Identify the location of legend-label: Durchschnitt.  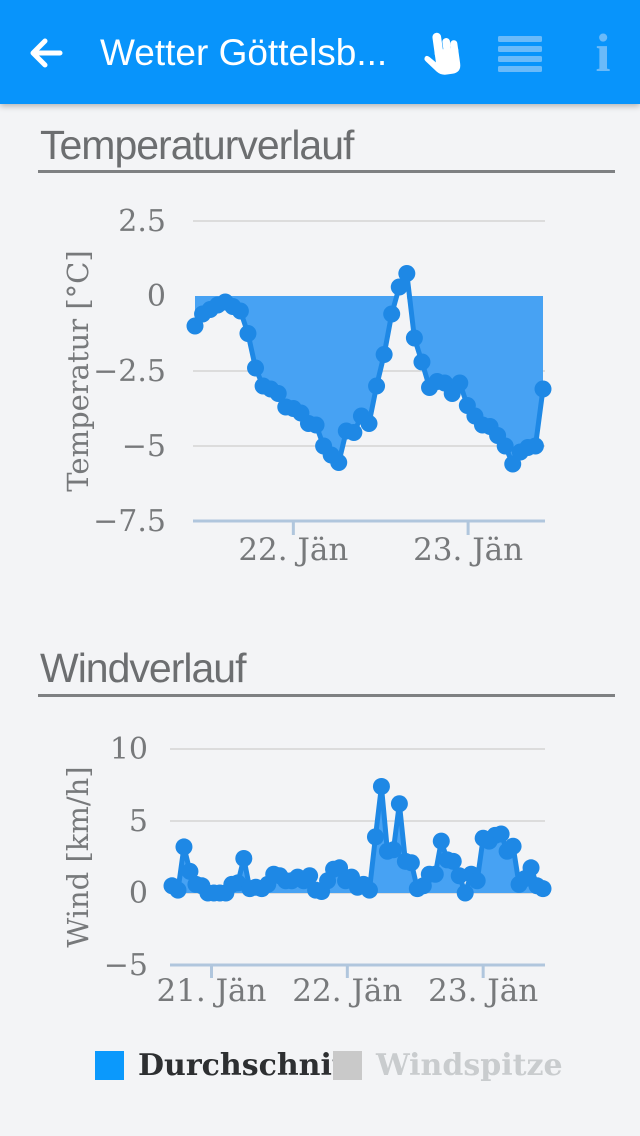
(249, 1065).